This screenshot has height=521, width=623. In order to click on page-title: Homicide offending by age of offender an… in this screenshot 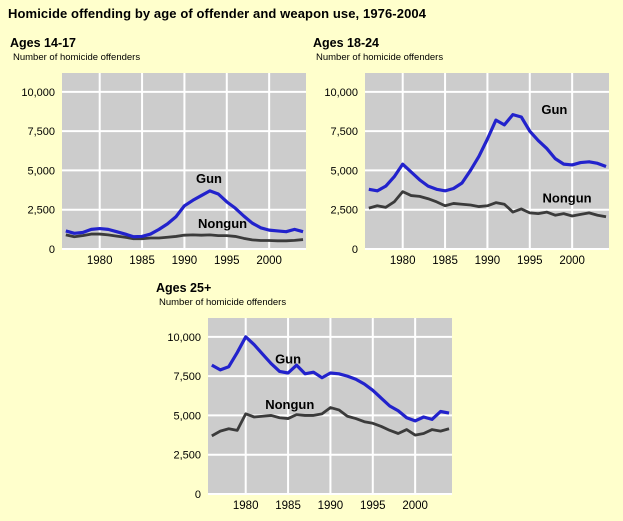, I will do `click(217, 13)`.